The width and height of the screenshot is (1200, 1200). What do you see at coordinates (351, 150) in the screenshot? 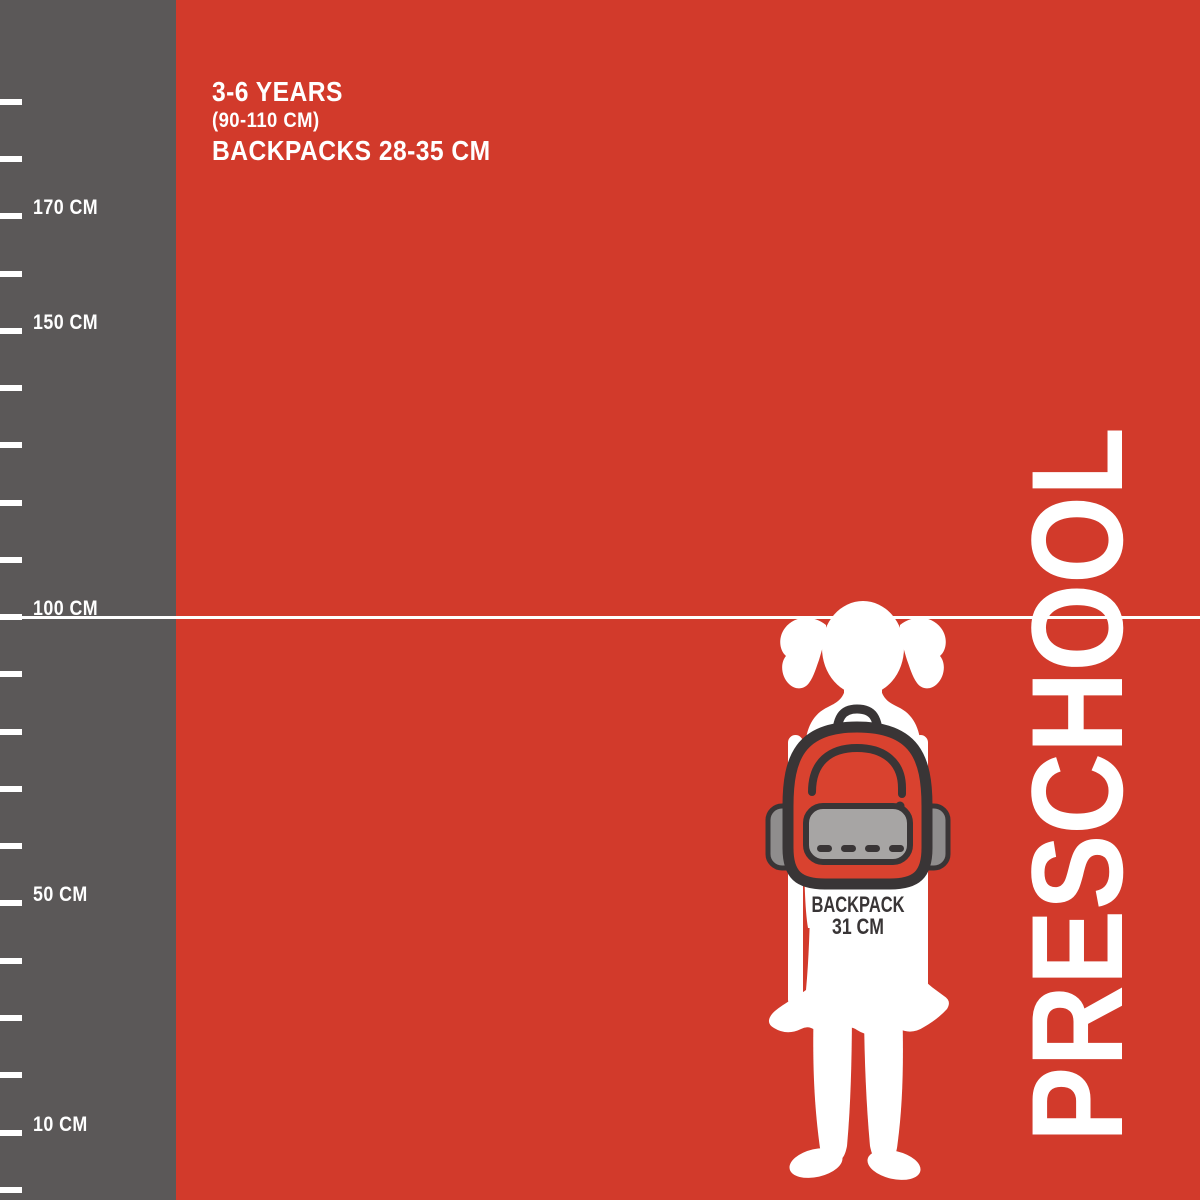
I see `backpack-range-label: BACKPACKS 28-35 CM` at bounding box center [351, 150].